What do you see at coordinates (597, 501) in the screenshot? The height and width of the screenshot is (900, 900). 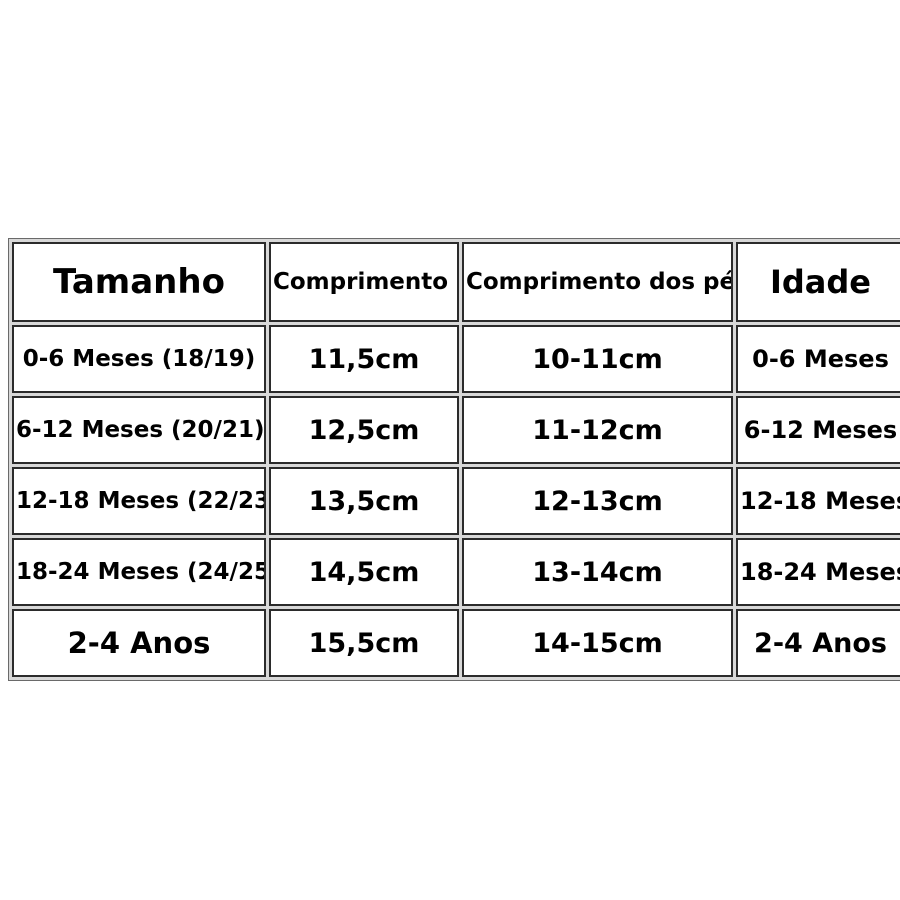 I see `cell-pes: 12-13cm` at bounding box center [597, 501].